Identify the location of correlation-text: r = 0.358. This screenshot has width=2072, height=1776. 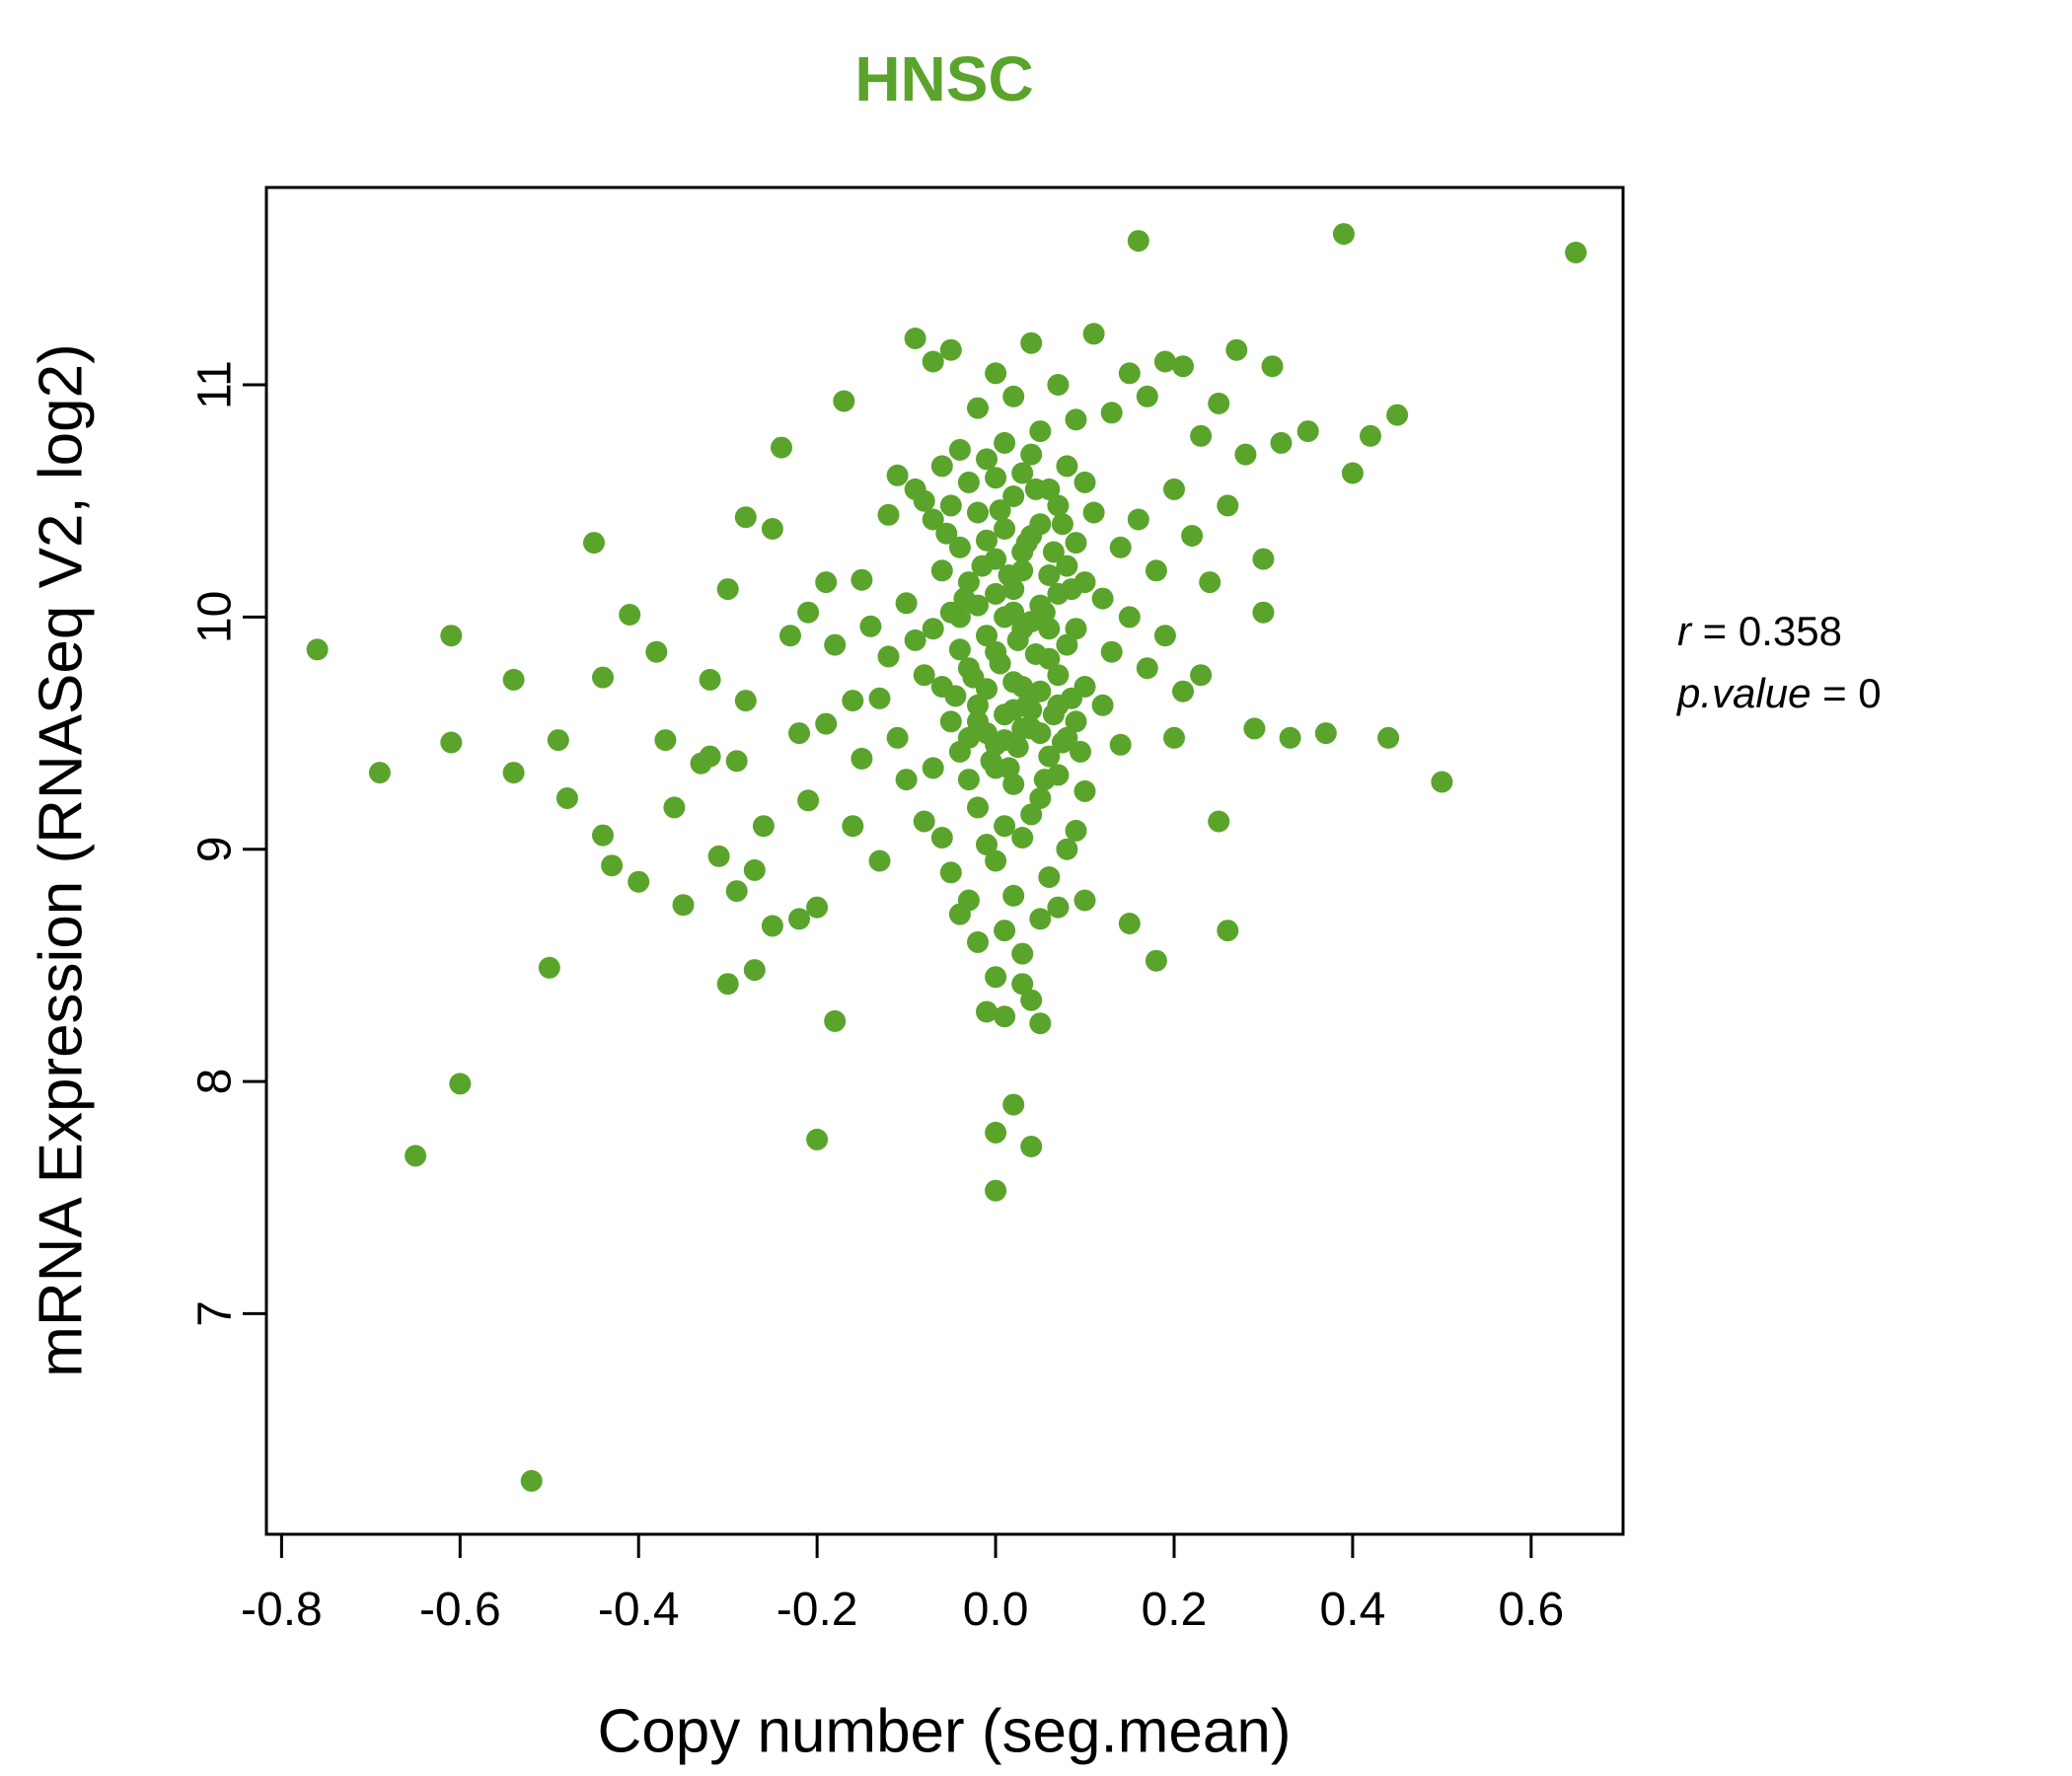
(1780, 631).